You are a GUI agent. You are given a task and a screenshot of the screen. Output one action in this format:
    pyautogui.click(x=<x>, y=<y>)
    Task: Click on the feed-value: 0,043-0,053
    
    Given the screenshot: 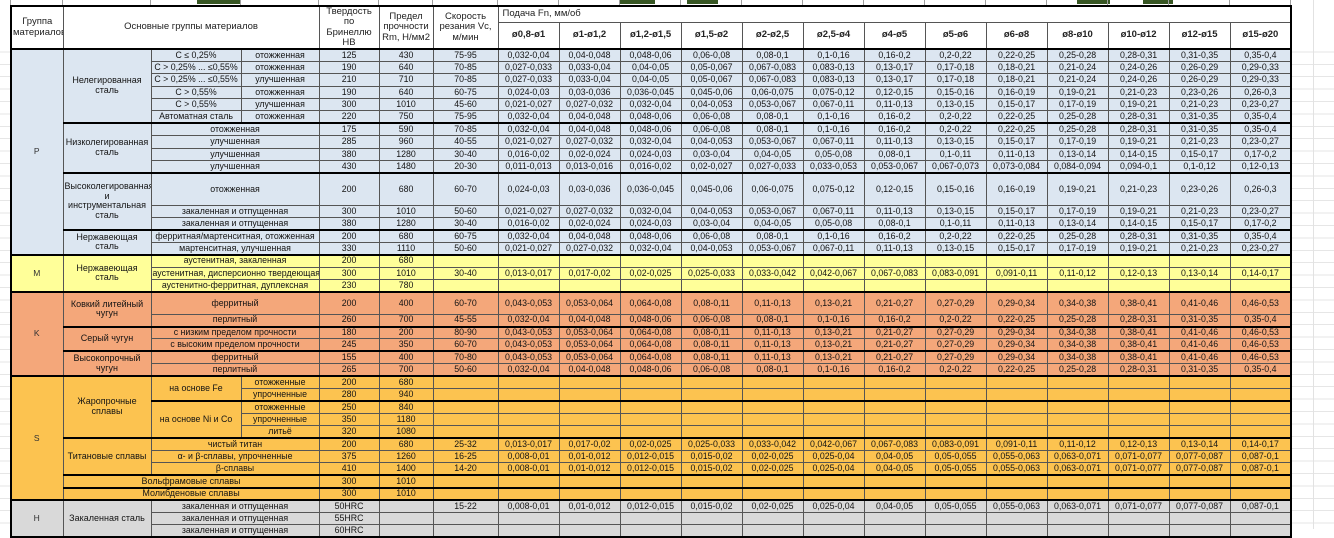 What is the action you would take?
    pyautogui.click(x=528, y=345)
    